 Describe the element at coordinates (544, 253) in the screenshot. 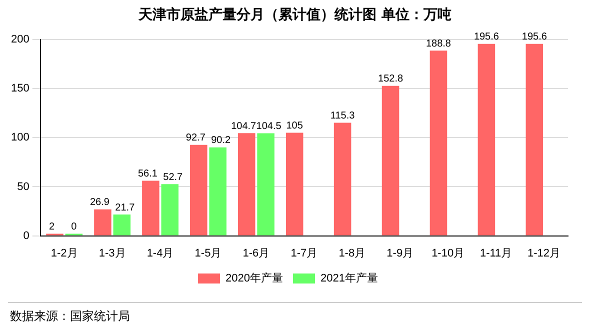

I see `x-tick-label: 1-12月` at that location.